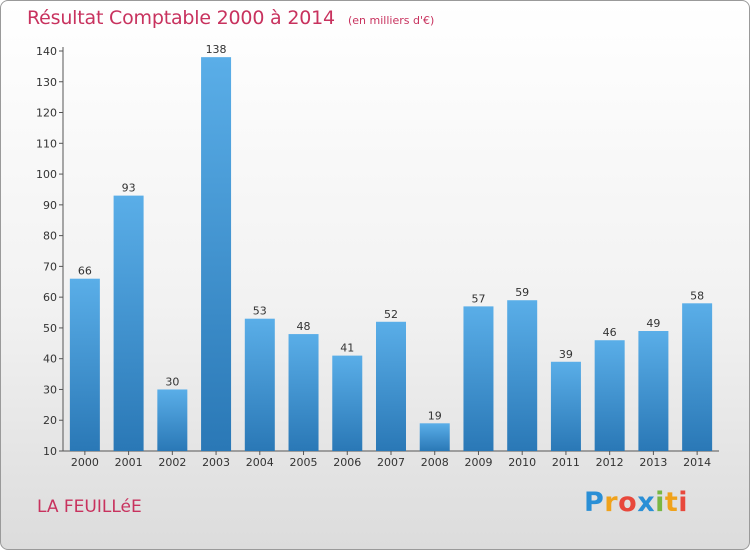 Image resolution: width=750 pixels, height=550 pixels. I want to click on data-label: 19, so click(435, 415).